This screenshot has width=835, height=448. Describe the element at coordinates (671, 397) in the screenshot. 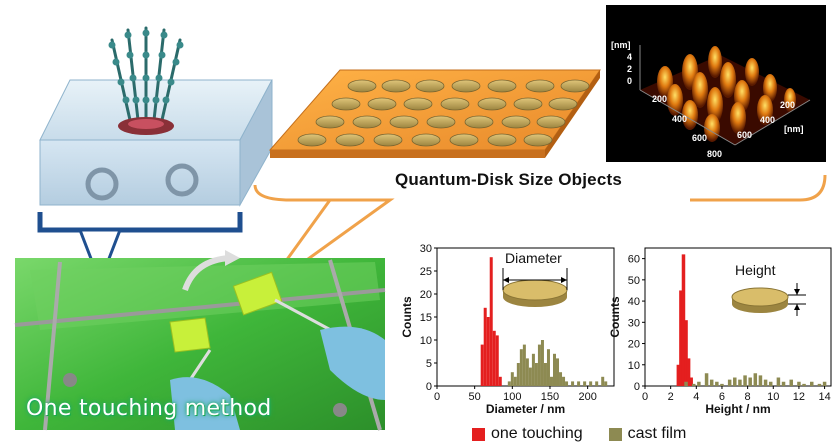

I see `x-tick-label: 2` at that location.